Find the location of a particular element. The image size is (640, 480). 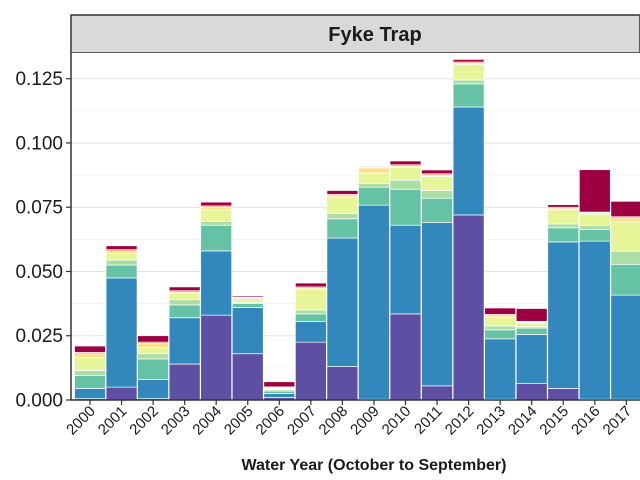

x-tick-label: 2013 is located at coordinates (491, 421).